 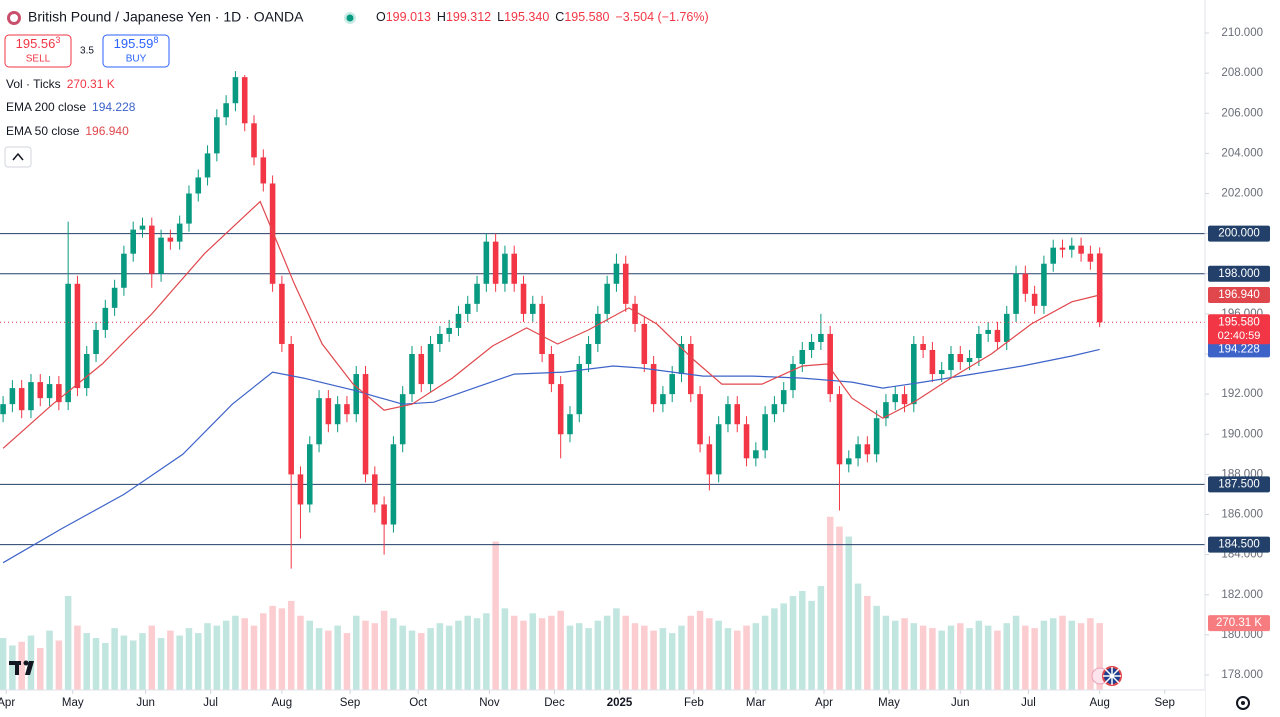 What do you see at coordinates (1164, 703) in the screenshot?
I see `x-tick-label: Sep` at bounding box center [1164, 703].